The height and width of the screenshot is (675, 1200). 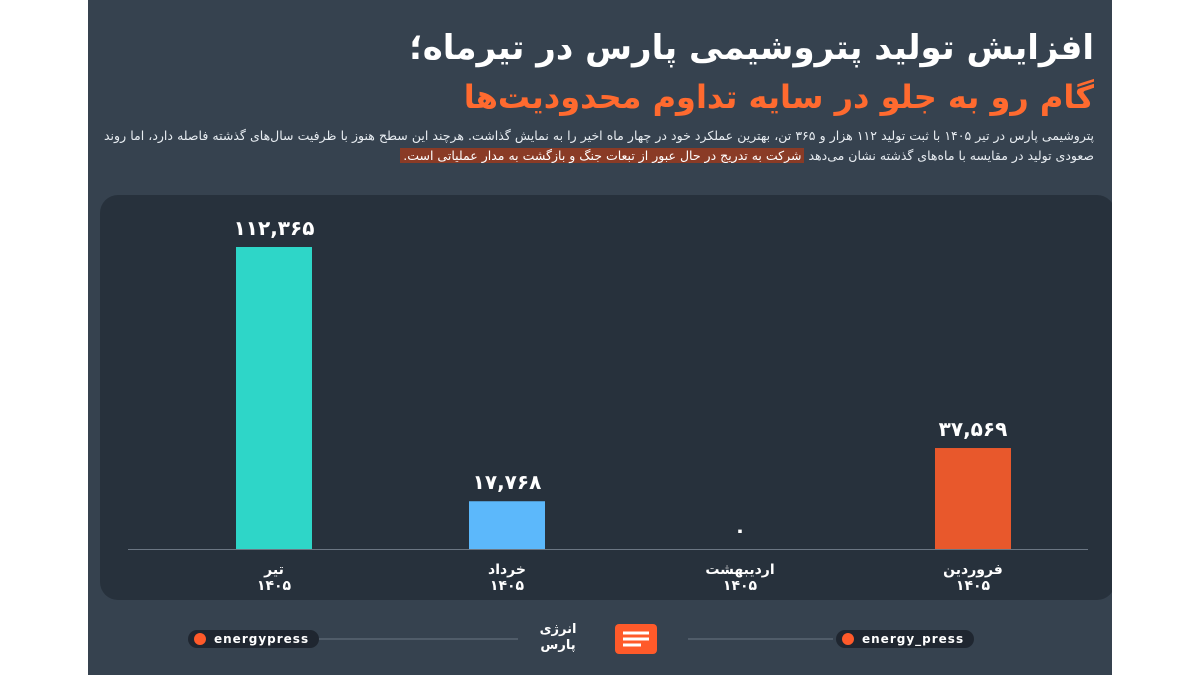 What do you see at coordinates (913, 639) in the screenshot?
I see `instagram-text: energy_press` at bounding box center [913, 639].